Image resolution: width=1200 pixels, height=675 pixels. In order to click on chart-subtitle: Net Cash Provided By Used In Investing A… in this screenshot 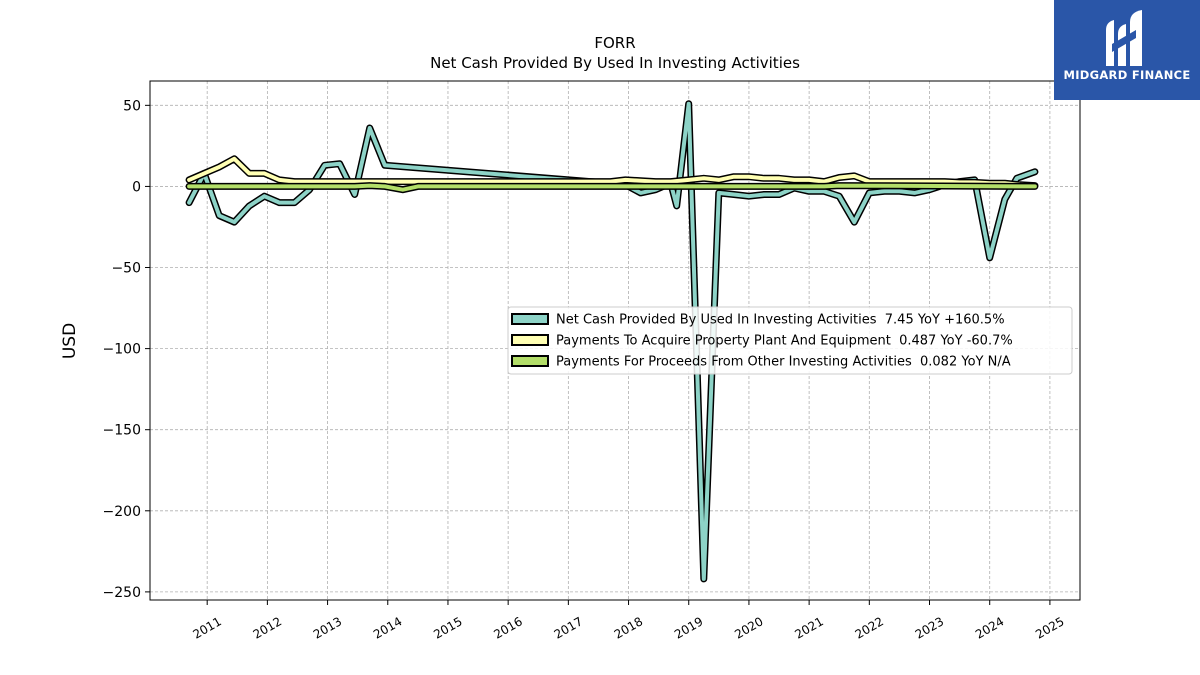, I will do `click(615, 63)`.